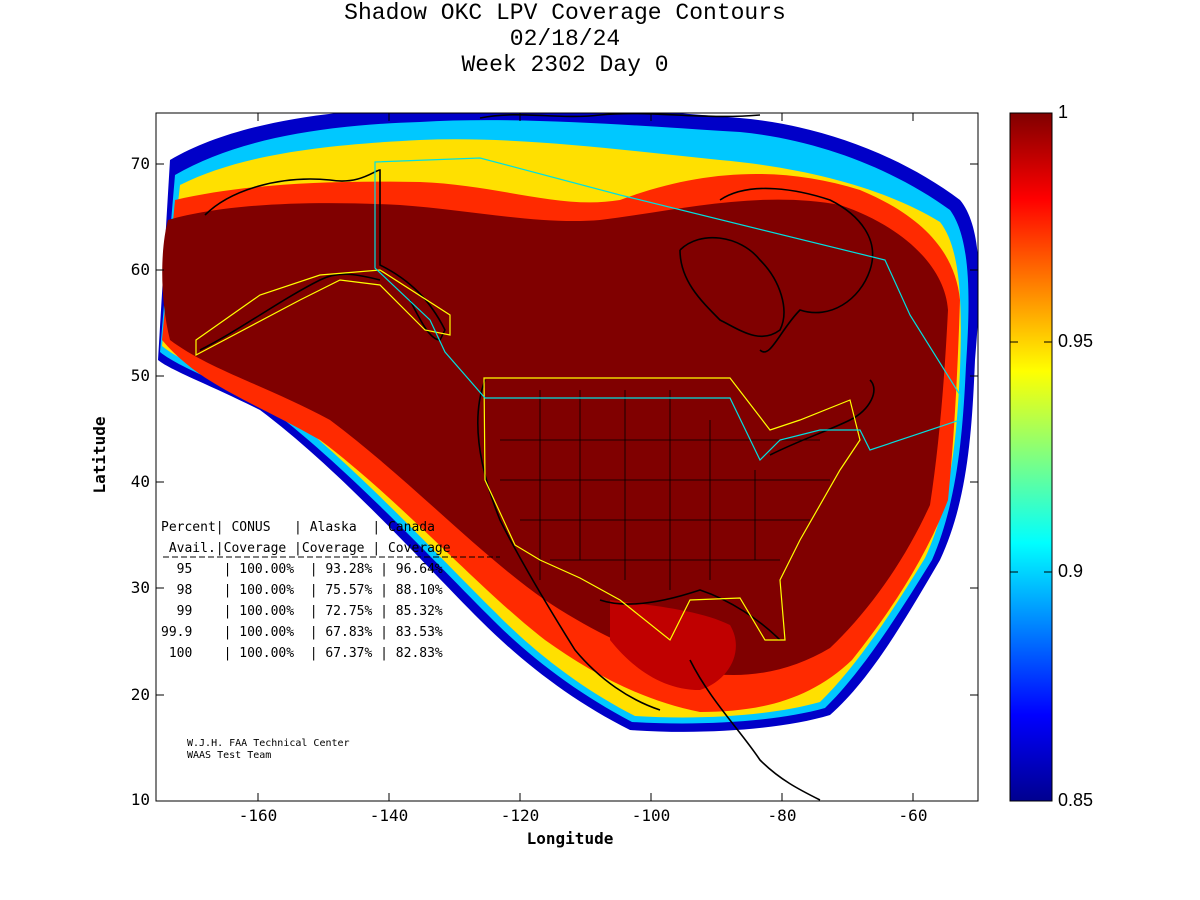 This screenshot has width=1200, height=900. What do you see at coordinates (306, 548) in the screenshot?
I see `table-header: Avail.|Coverage |Coverage | Coverage` at bounding box center [306, 548].